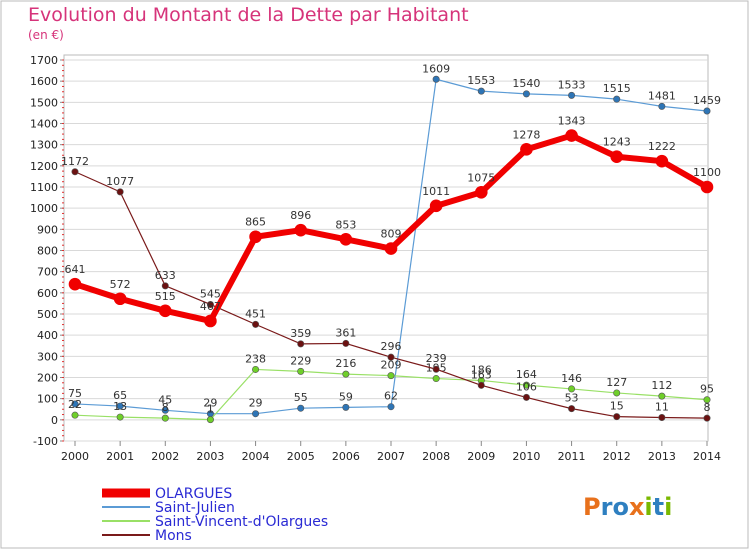 The width and height of the screenshot is (750, 550). What do you see at coordinates (75, 269) in the screenshot?
I see `data-label: 641` at bounding box center [75, 269].